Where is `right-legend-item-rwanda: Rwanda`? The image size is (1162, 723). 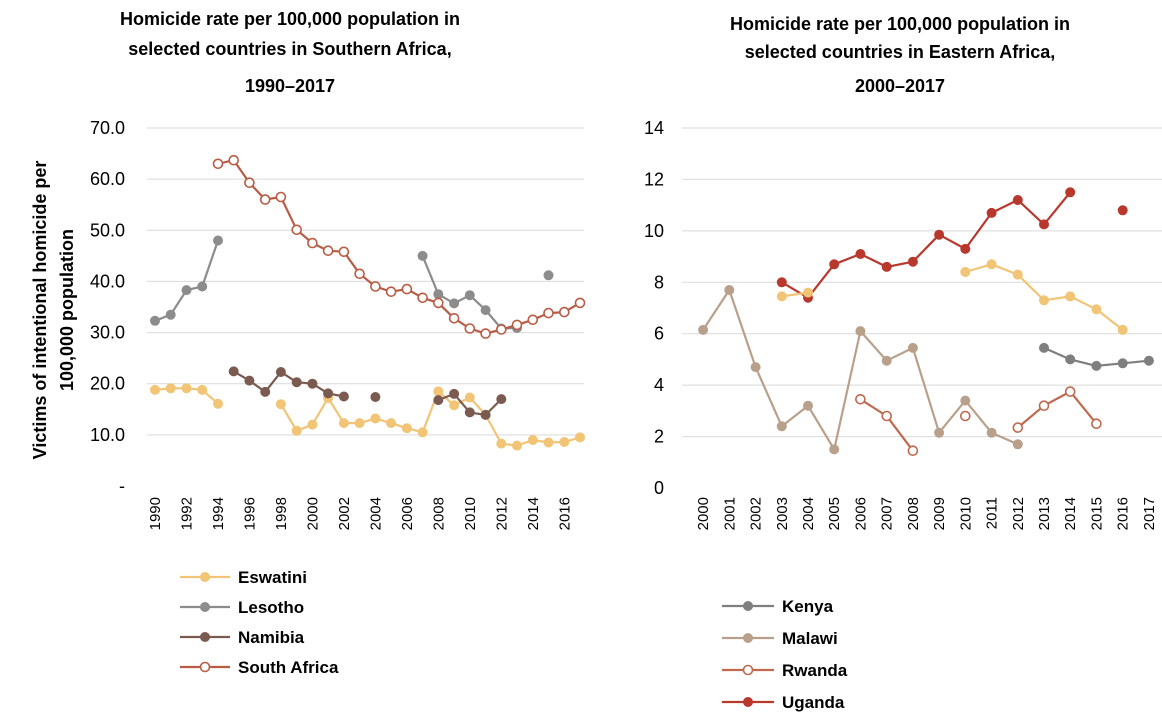 right-legend-item-rwanda: Rwanda is located at coordinates (785, 670).